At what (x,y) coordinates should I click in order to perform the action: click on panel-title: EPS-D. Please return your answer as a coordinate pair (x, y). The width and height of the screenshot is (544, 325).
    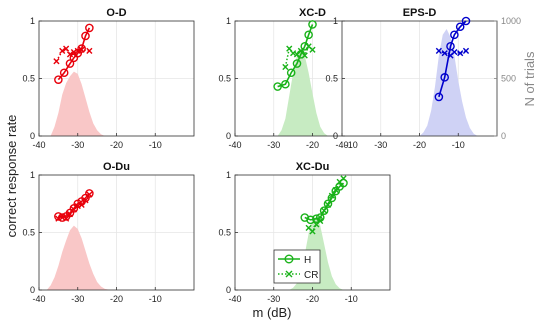
    Looking at the image, I should click on (420, 13).